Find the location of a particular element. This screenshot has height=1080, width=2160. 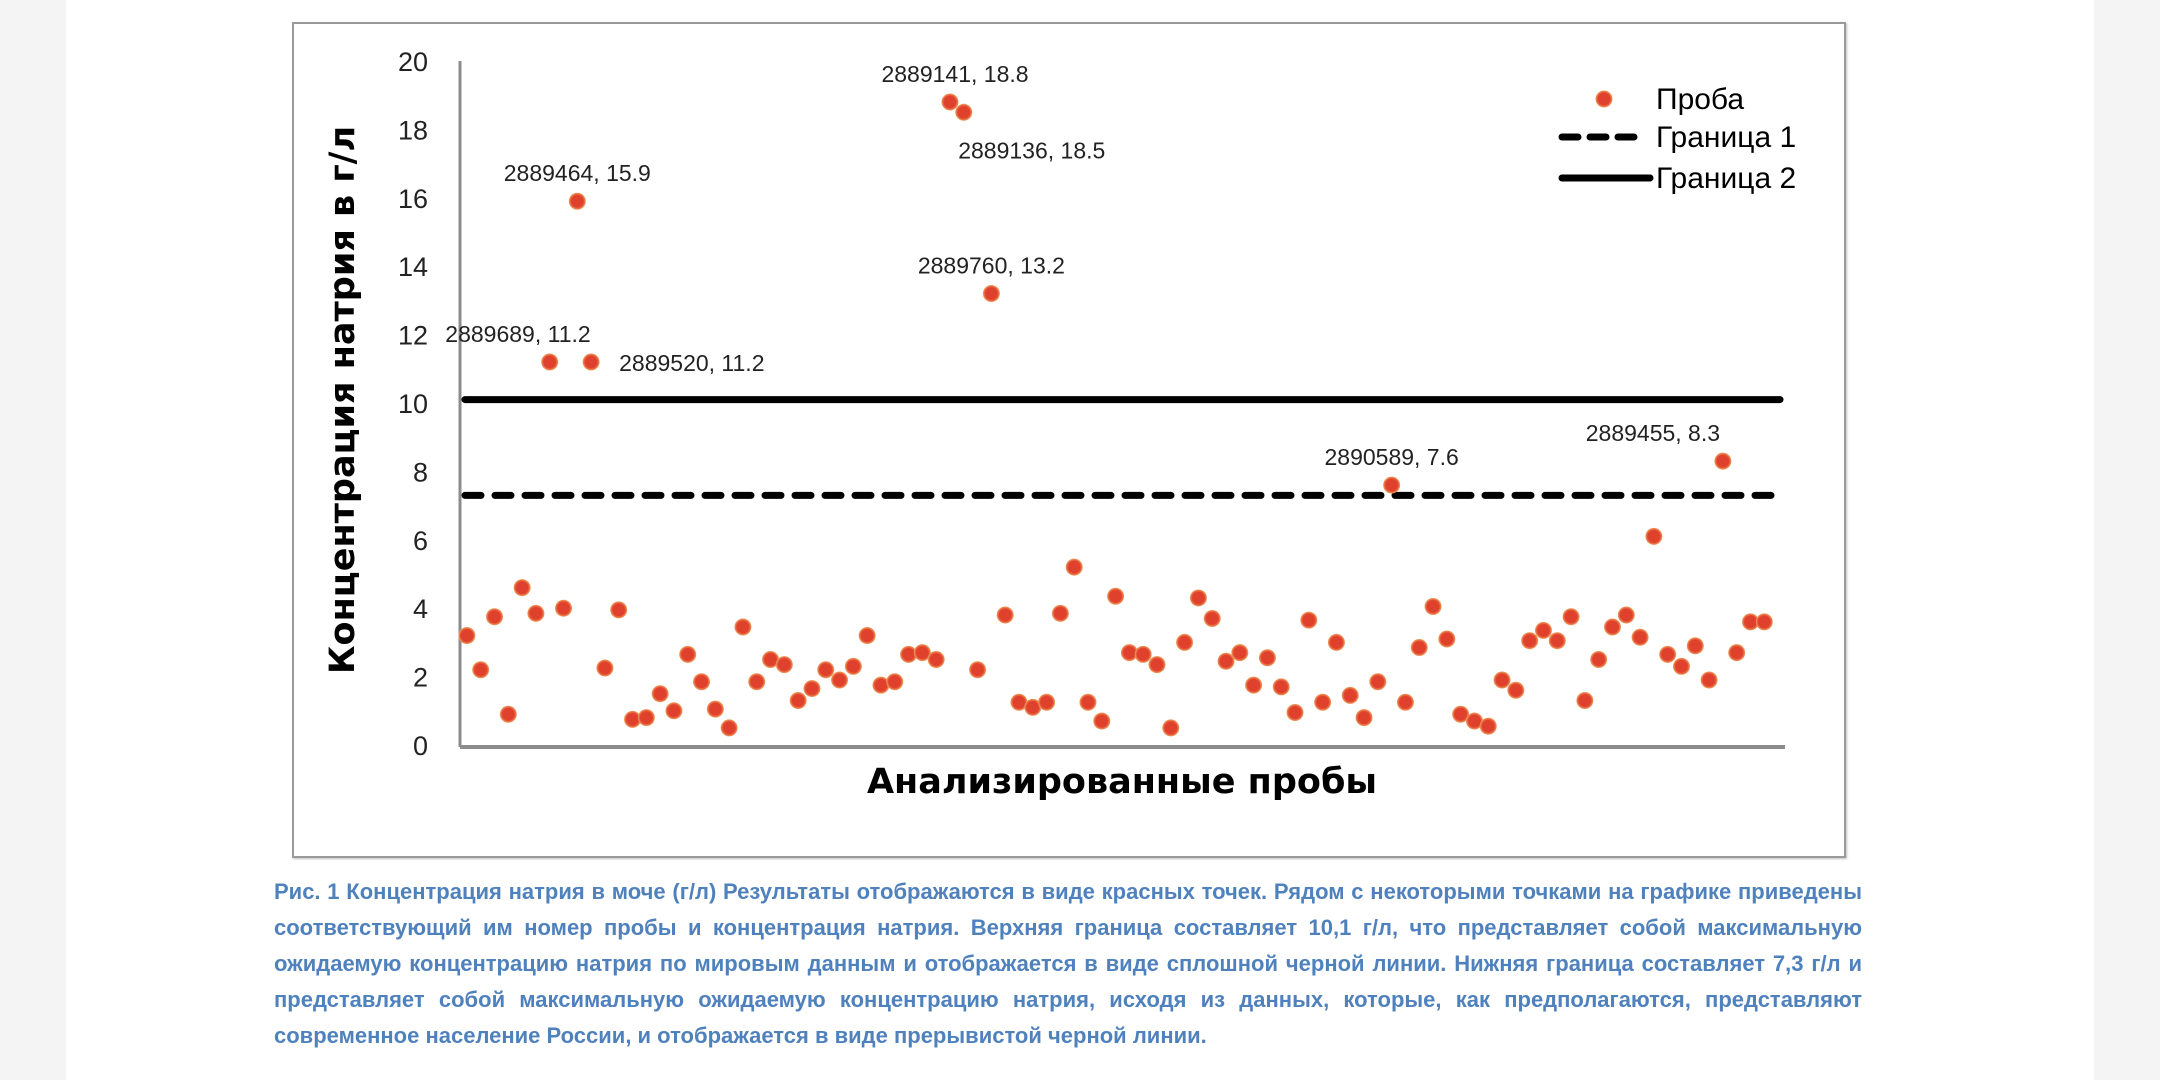

legend-label: Проба is located at coordinates (1700, 99).